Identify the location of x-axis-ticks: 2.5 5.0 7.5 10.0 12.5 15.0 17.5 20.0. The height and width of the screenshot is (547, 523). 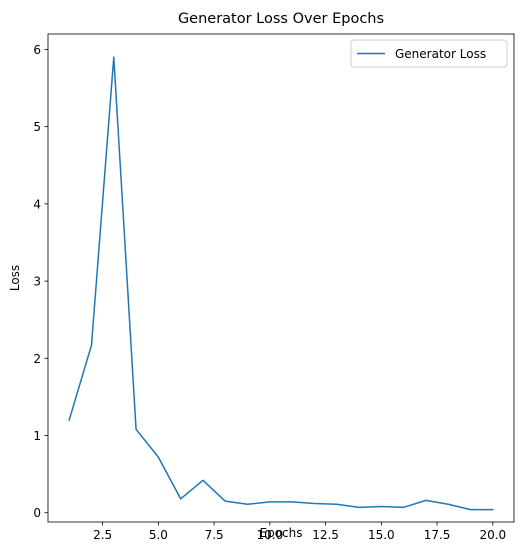
(299, 532).